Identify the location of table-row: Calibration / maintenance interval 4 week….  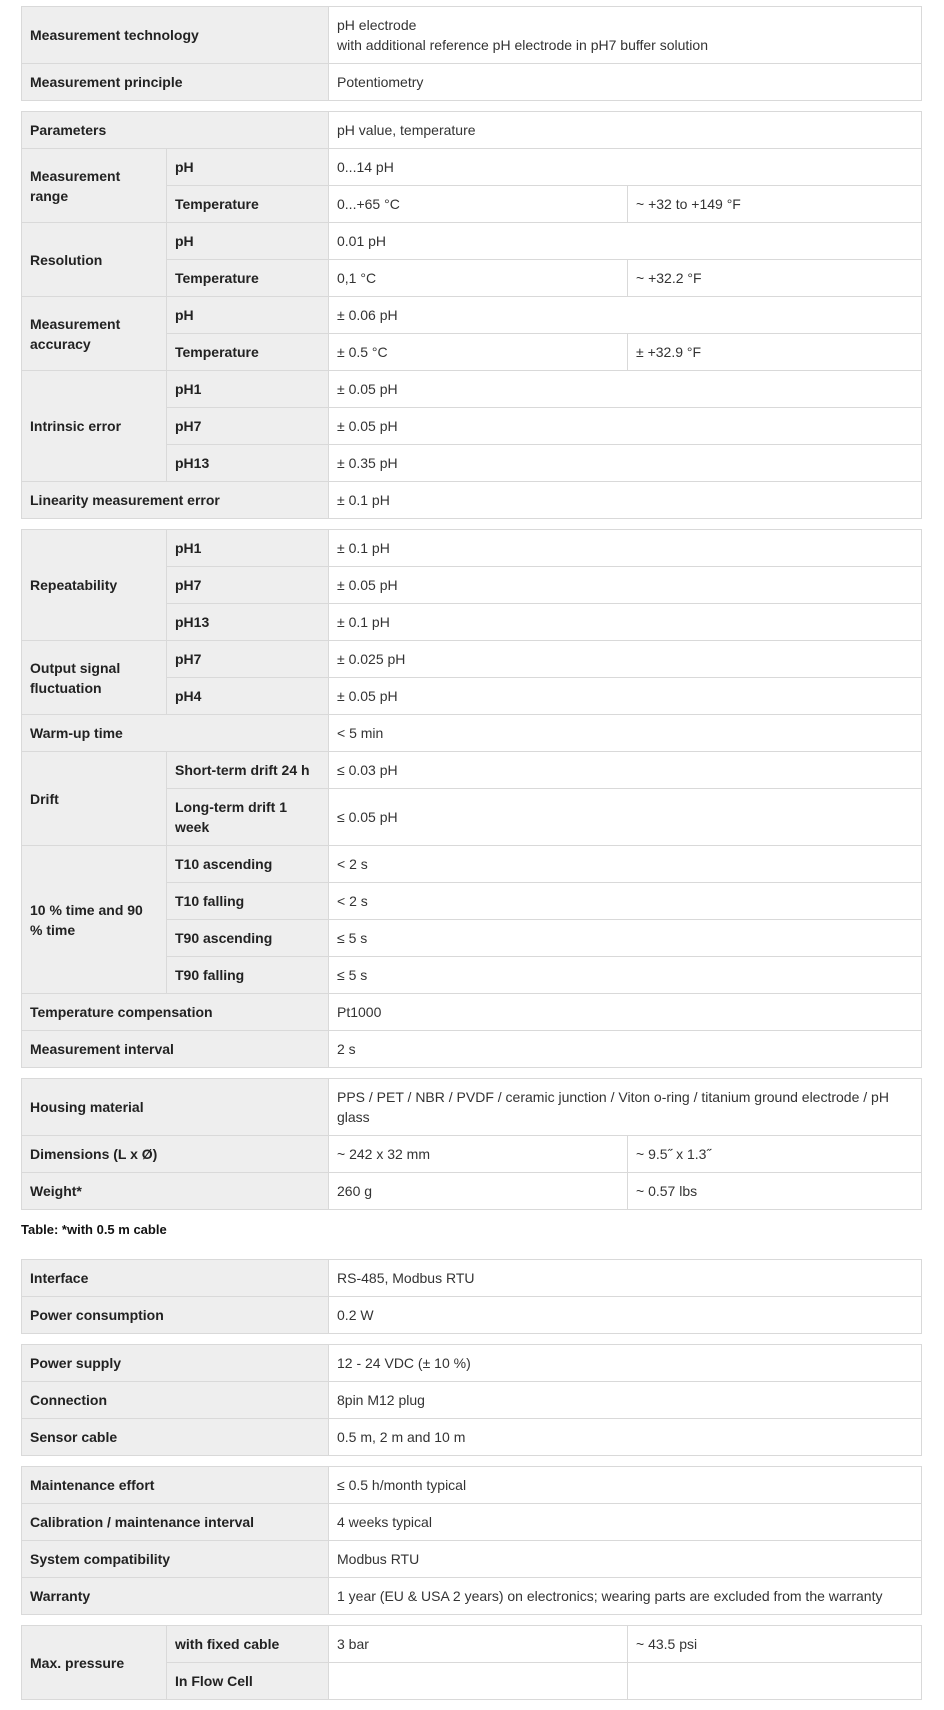
(471, 1522).